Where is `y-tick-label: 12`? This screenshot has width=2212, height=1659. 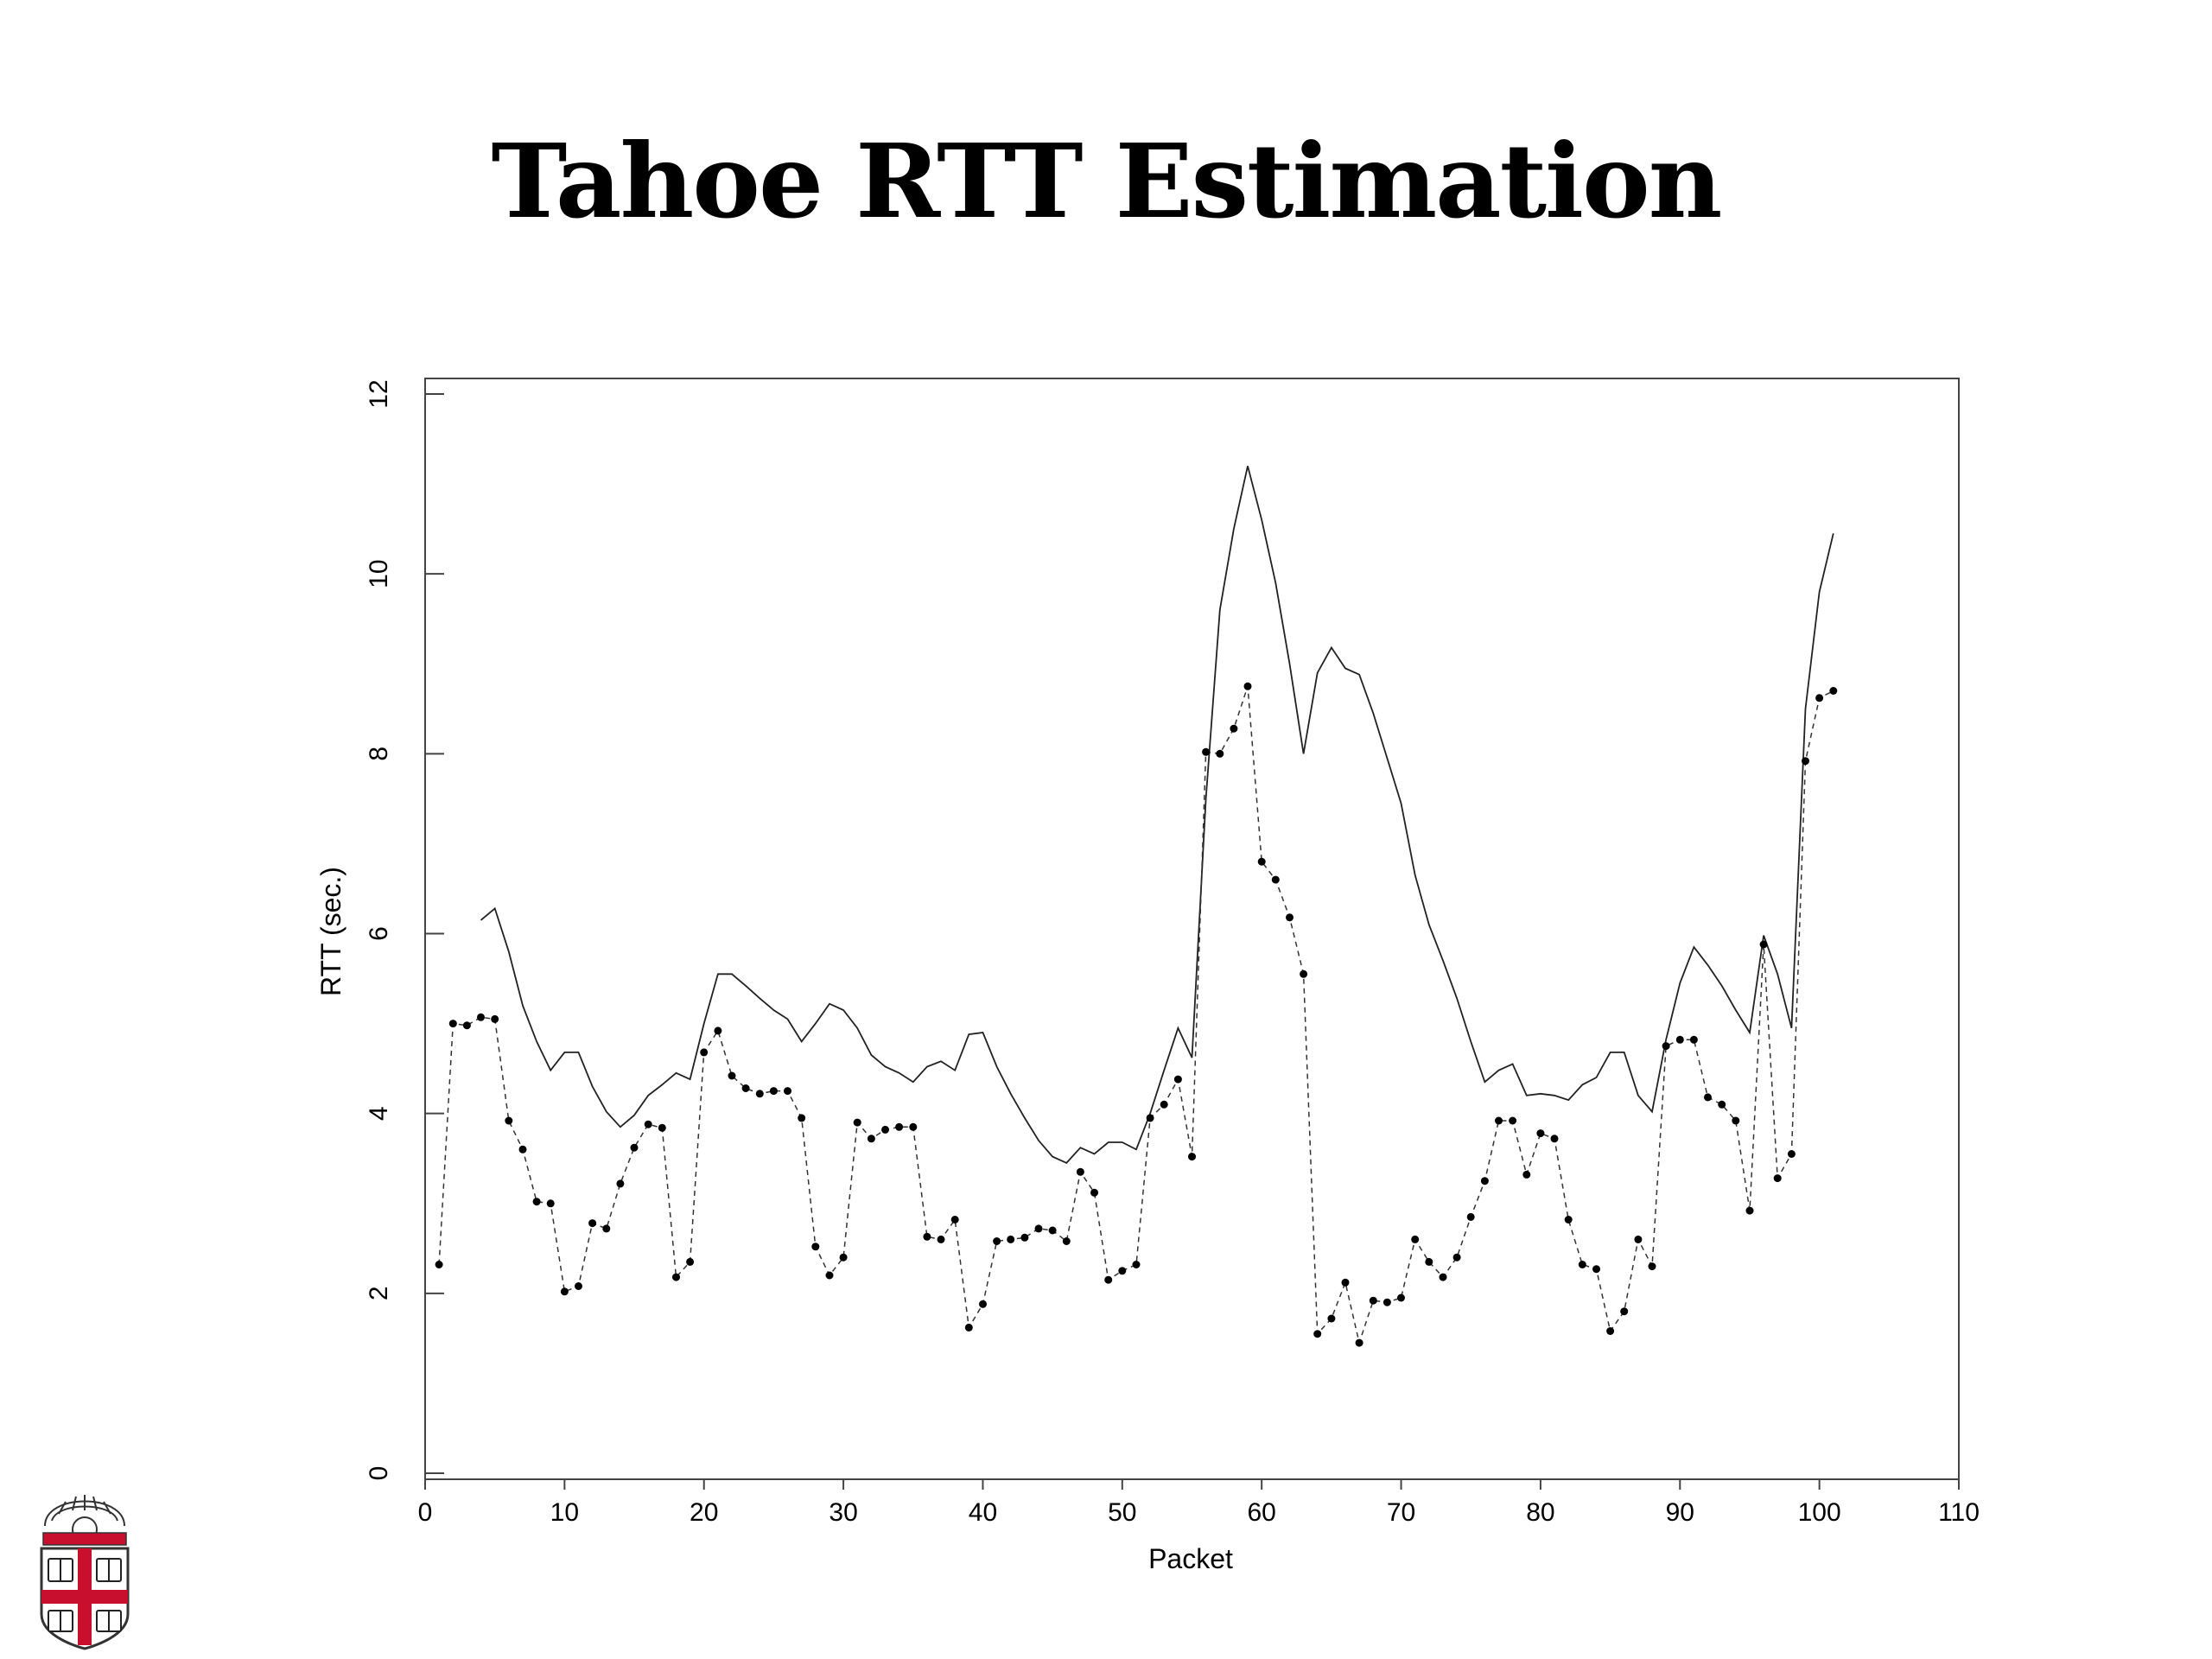
y-tick-label: 12 is located at coordinates (379, 393).